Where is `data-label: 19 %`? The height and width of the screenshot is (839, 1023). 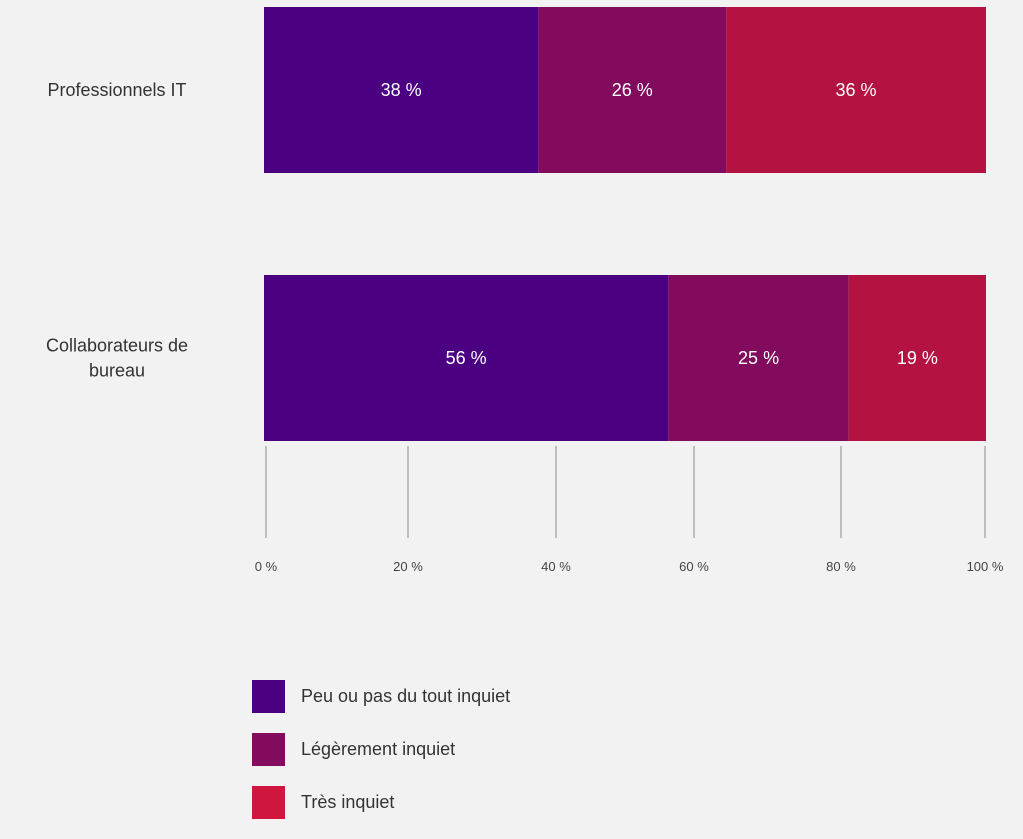
data-label: 19 % is located at coordinates (917, 358).